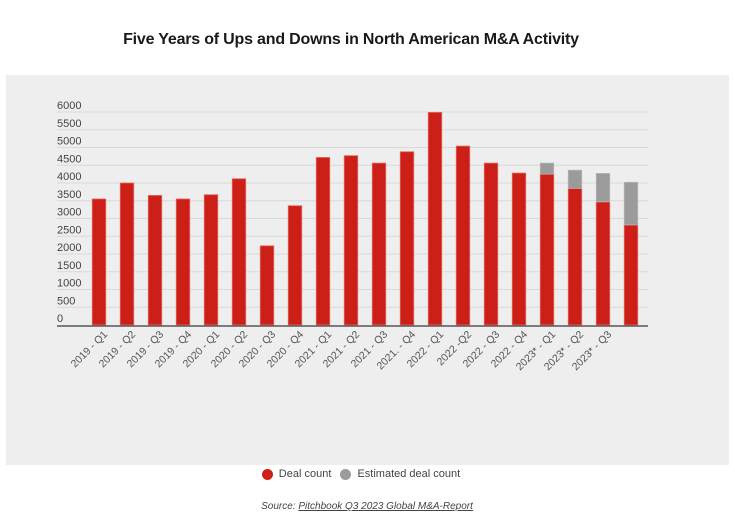 The height and width of the screenshot is (512, 735). I want to click on y-tick-label: 2500, so click(69, 230).